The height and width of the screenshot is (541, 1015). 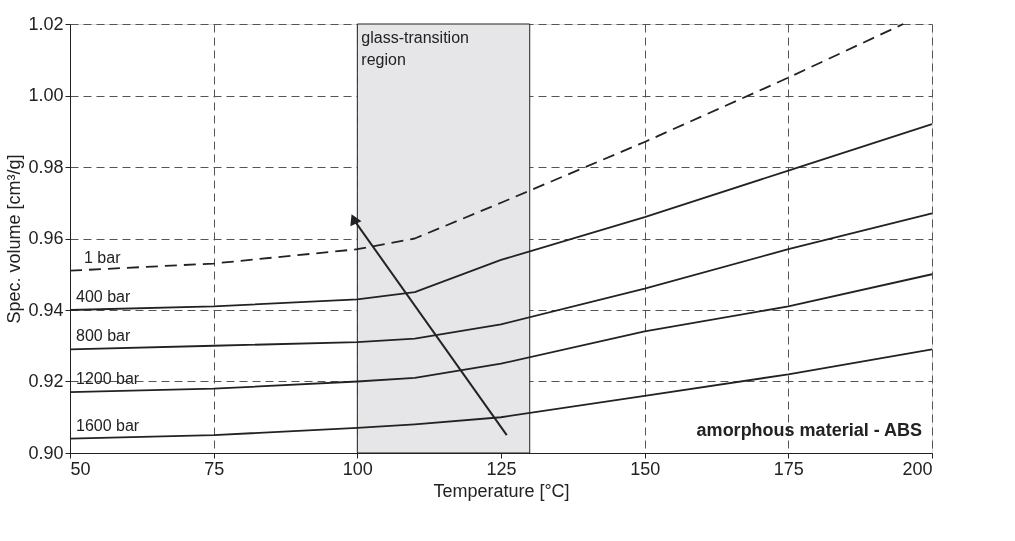 What do you see at coordinates (103, 336) in the screenshot?
I see `series-label: 800 bar` at bounding box center [103, 336].